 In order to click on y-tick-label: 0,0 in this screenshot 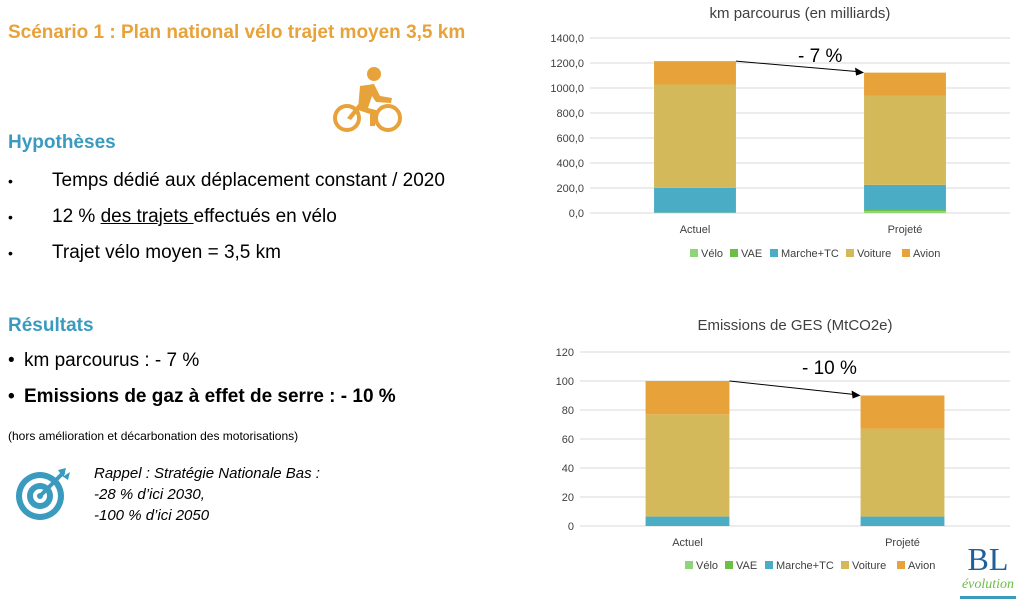, I will do `click(576, 214)`.